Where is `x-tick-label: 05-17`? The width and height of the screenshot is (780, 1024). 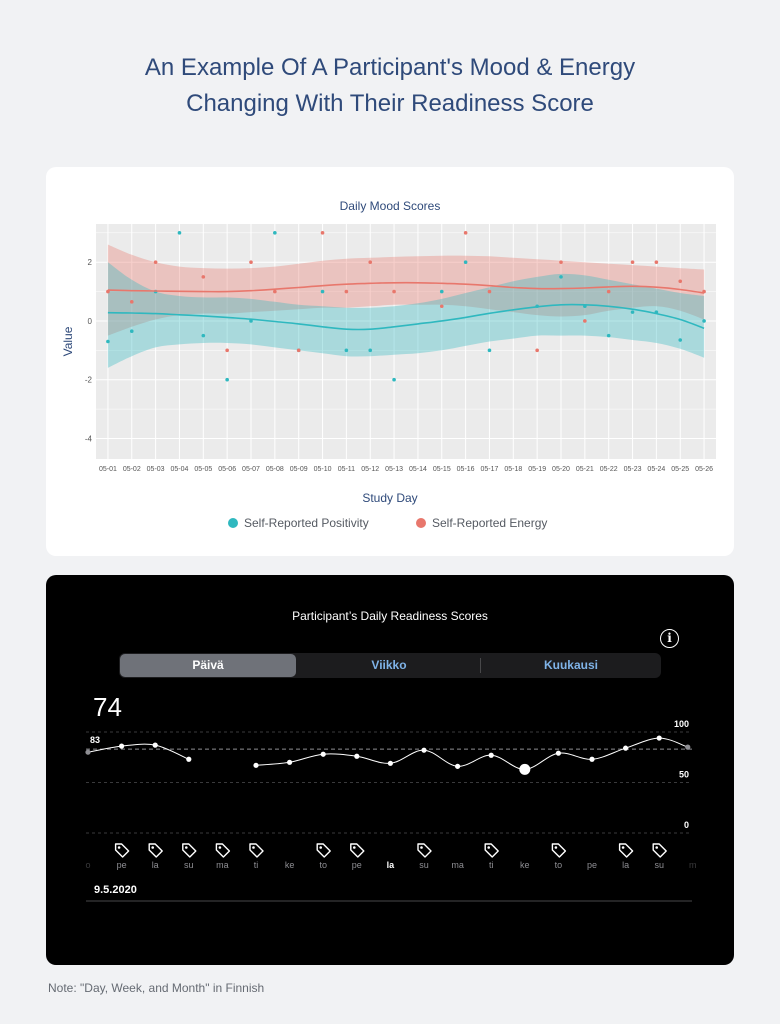 x-tick-label: 05-17 is located at coordinates (490, 469).